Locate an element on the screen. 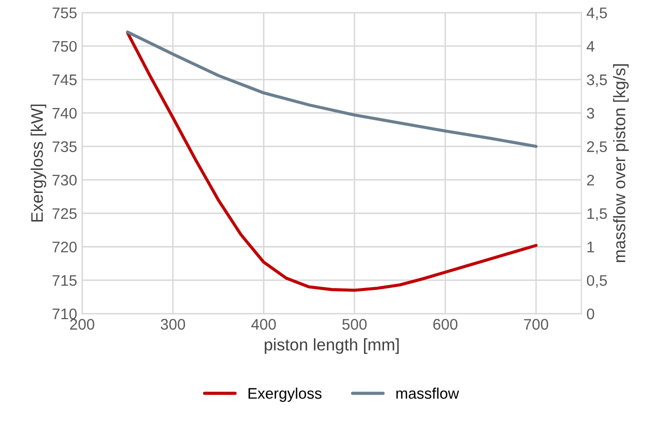 The width and height of the screenshot is (657, 421). y-tick-label: 745 is located at coordinates (64, 80).